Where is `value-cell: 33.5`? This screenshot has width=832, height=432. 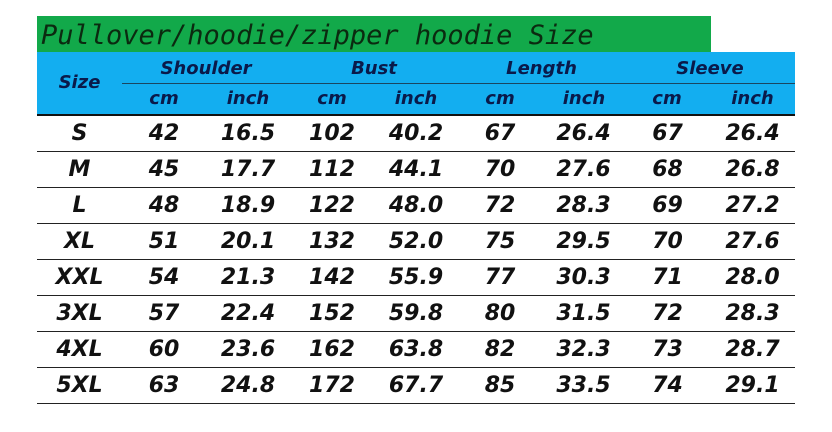
value-cell: 33.5 is located at coordinates (583, 385).